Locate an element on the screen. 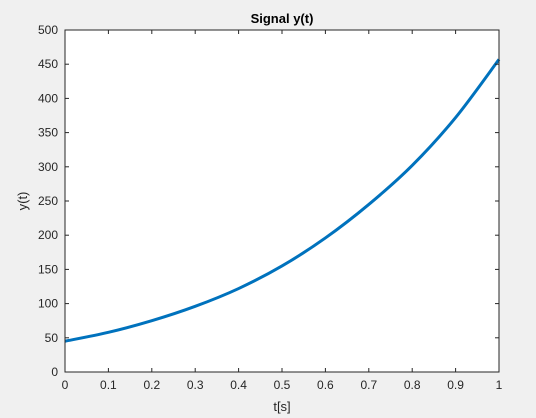  y-tick-label: 50 is located at coordinates (52, 338).